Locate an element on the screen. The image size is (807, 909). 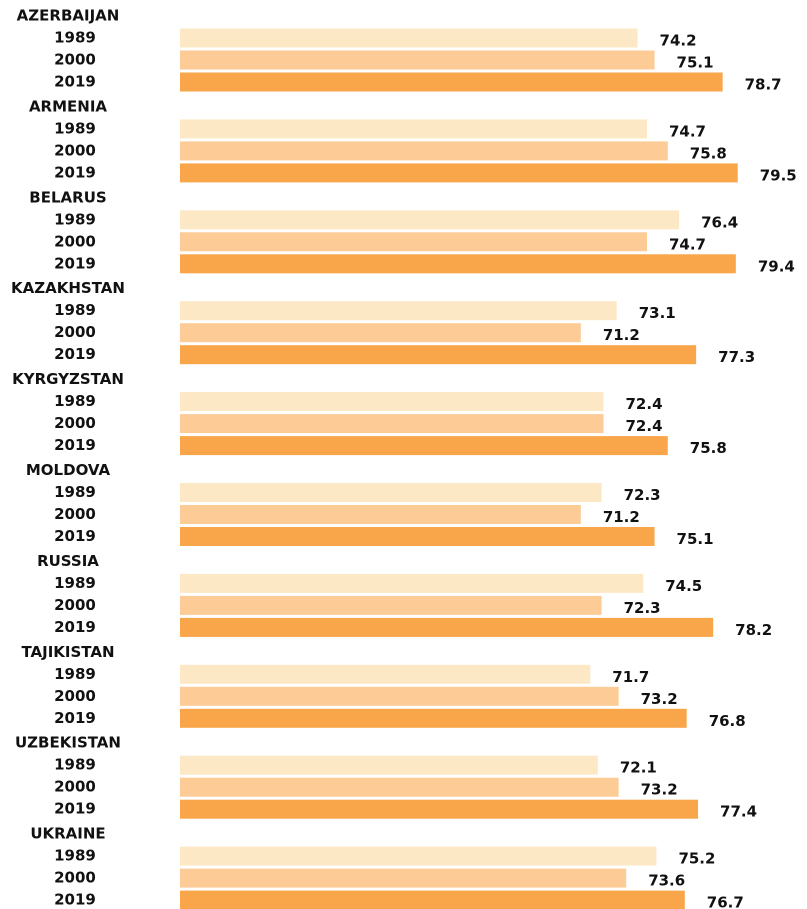
country-label: UKRAINE is located at coordinates (67, 834).